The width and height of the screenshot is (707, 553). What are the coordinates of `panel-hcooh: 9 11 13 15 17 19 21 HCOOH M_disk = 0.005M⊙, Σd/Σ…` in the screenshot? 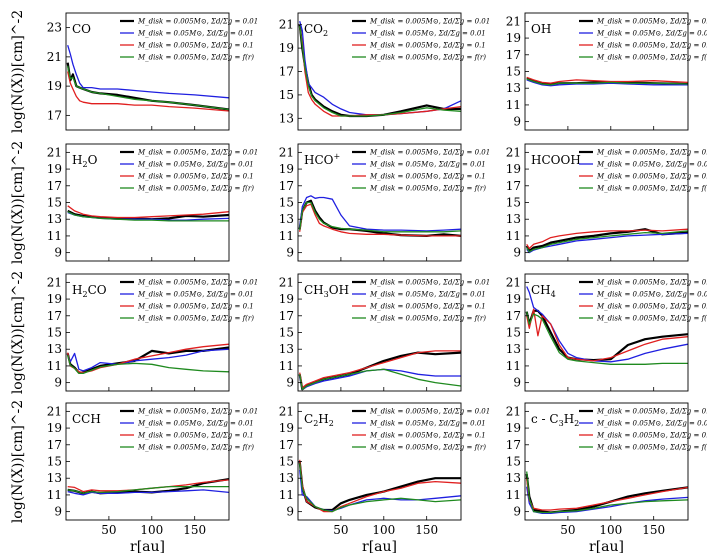 It's located at (606, 202).